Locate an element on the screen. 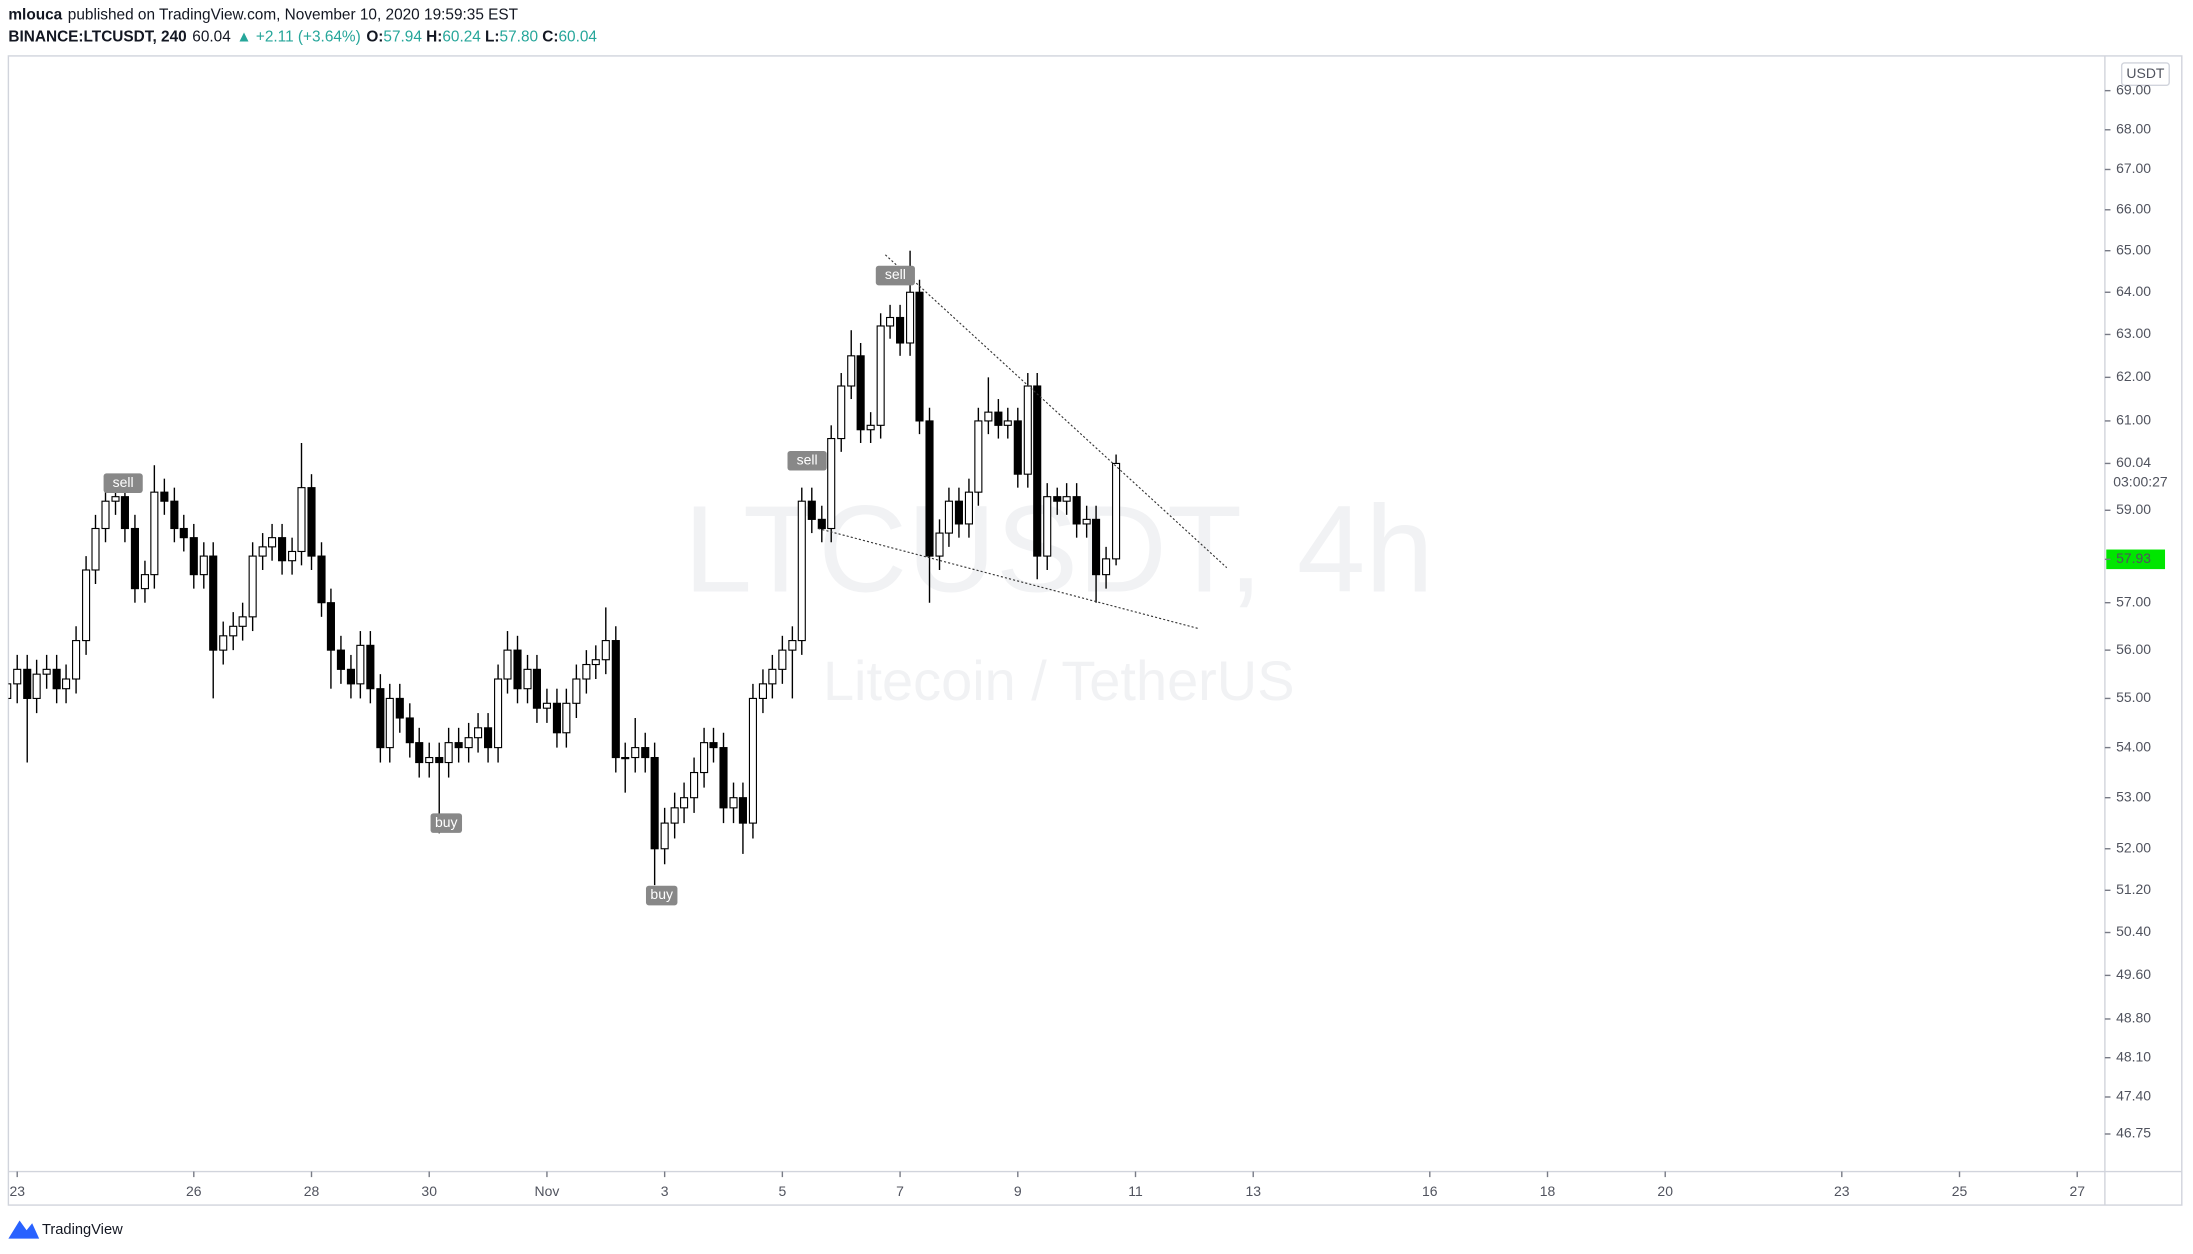  x-tick-label: 13 is located at coordinates (1253, 1191).